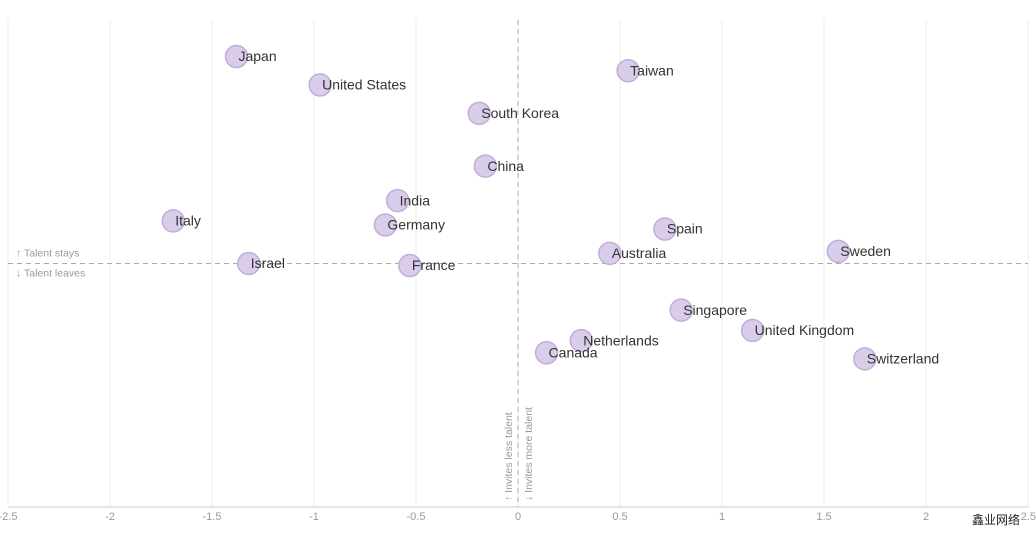 This screenshot has height=535, width=1036. I want to click on x-tick-label: 2, so click(926, 517).